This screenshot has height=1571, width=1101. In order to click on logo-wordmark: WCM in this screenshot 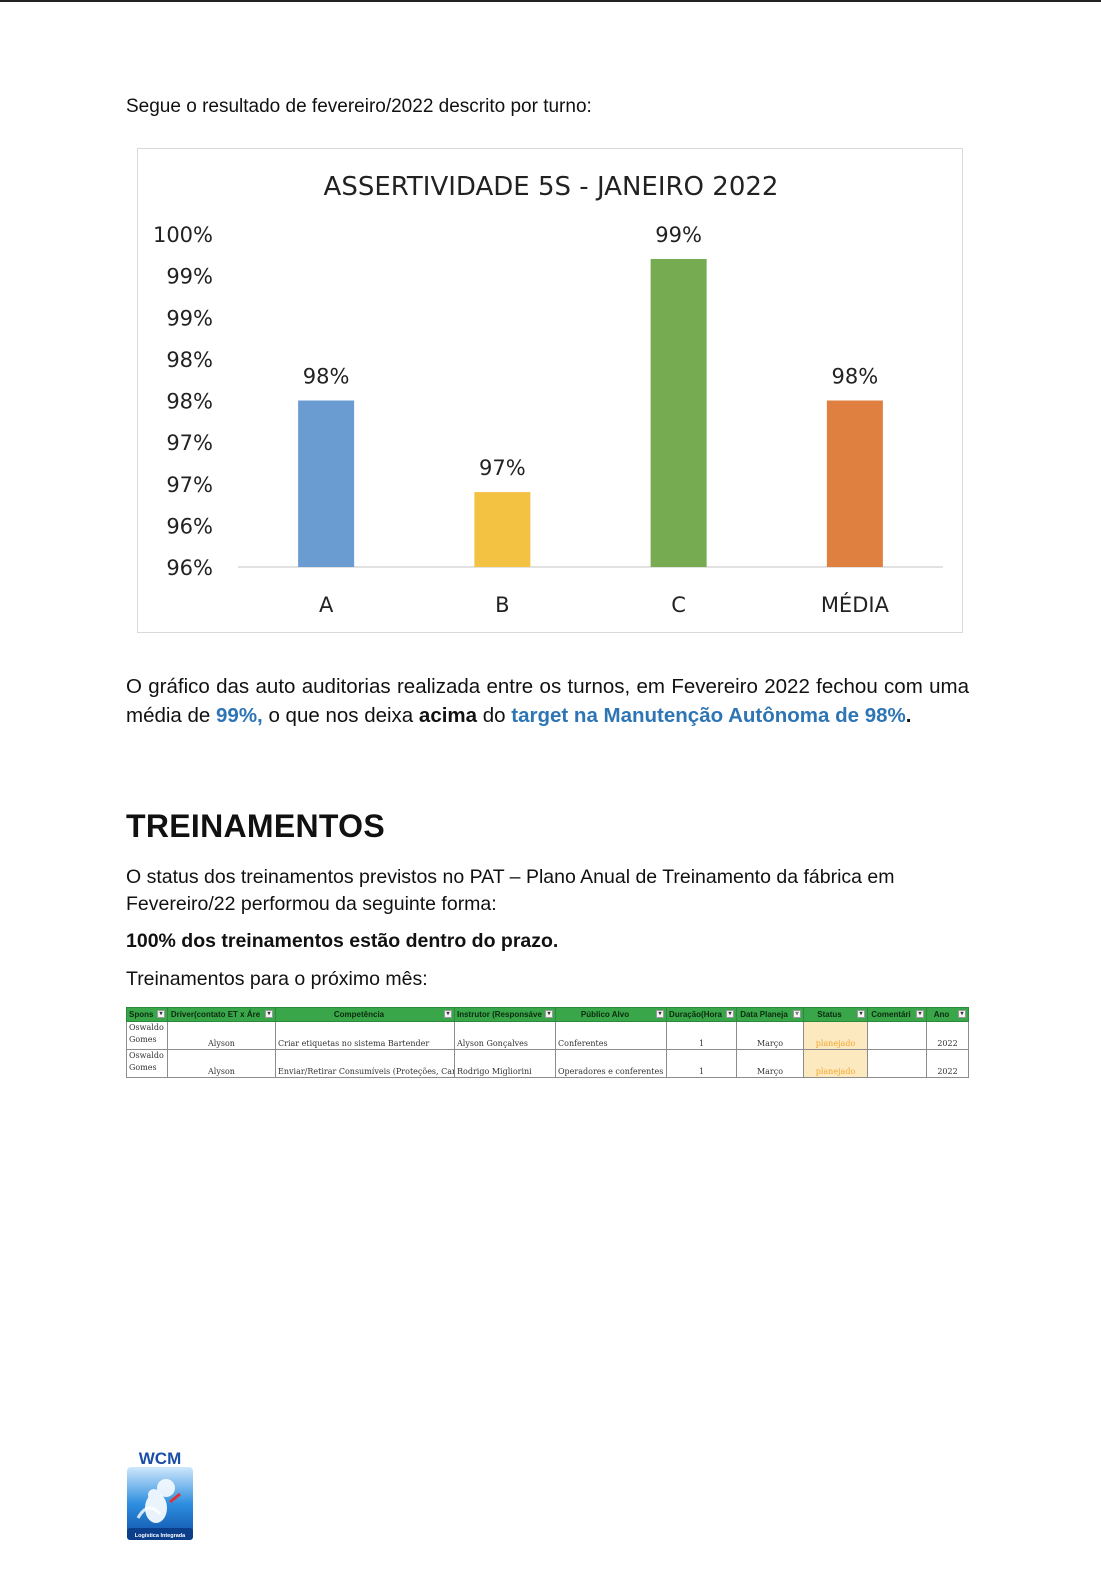, I will do `click(160, 1458)`.